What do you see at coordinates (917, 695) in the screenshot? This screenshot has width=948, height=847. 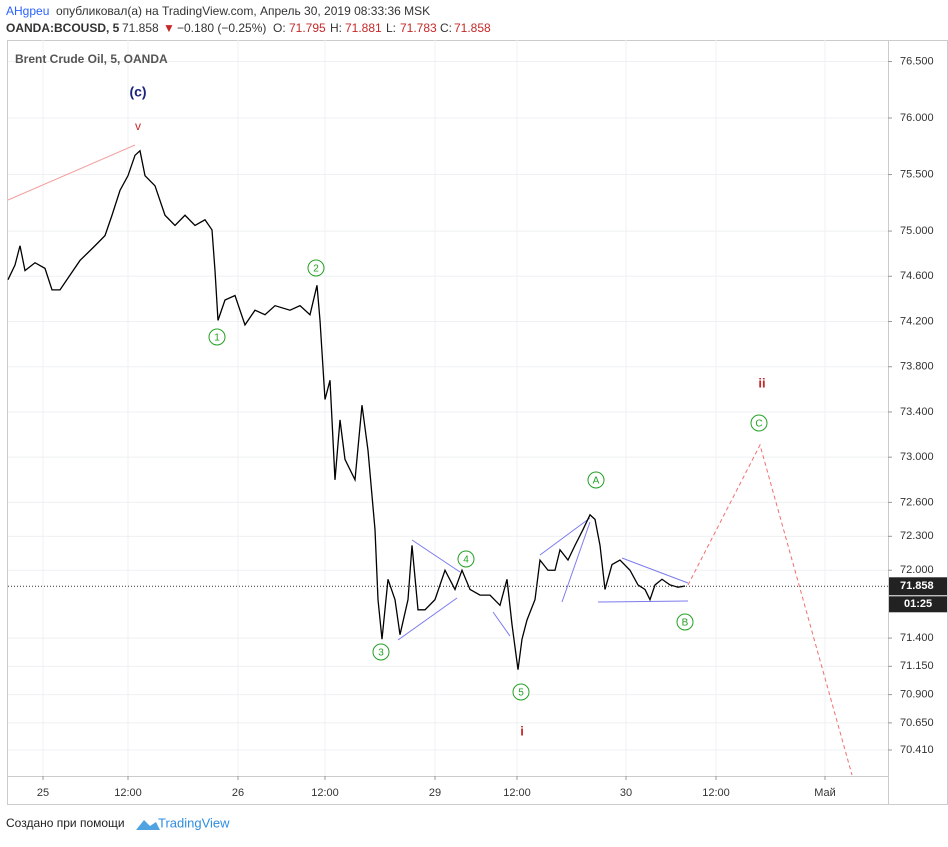 I see `y-tick-label: 70.900` at bounding box center [917, 695].